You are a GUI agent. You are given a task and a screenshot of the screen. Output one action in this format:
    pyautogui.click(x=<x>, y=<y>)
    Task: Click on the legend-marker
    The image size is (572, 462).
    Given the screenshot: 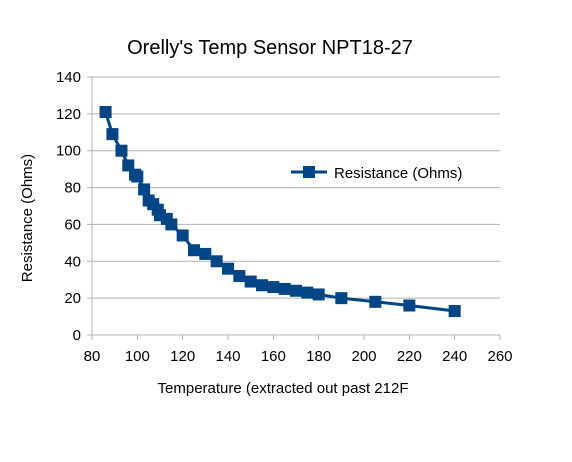 What is the action you would take?
    pyautogui.click(x=309, y=172)
    